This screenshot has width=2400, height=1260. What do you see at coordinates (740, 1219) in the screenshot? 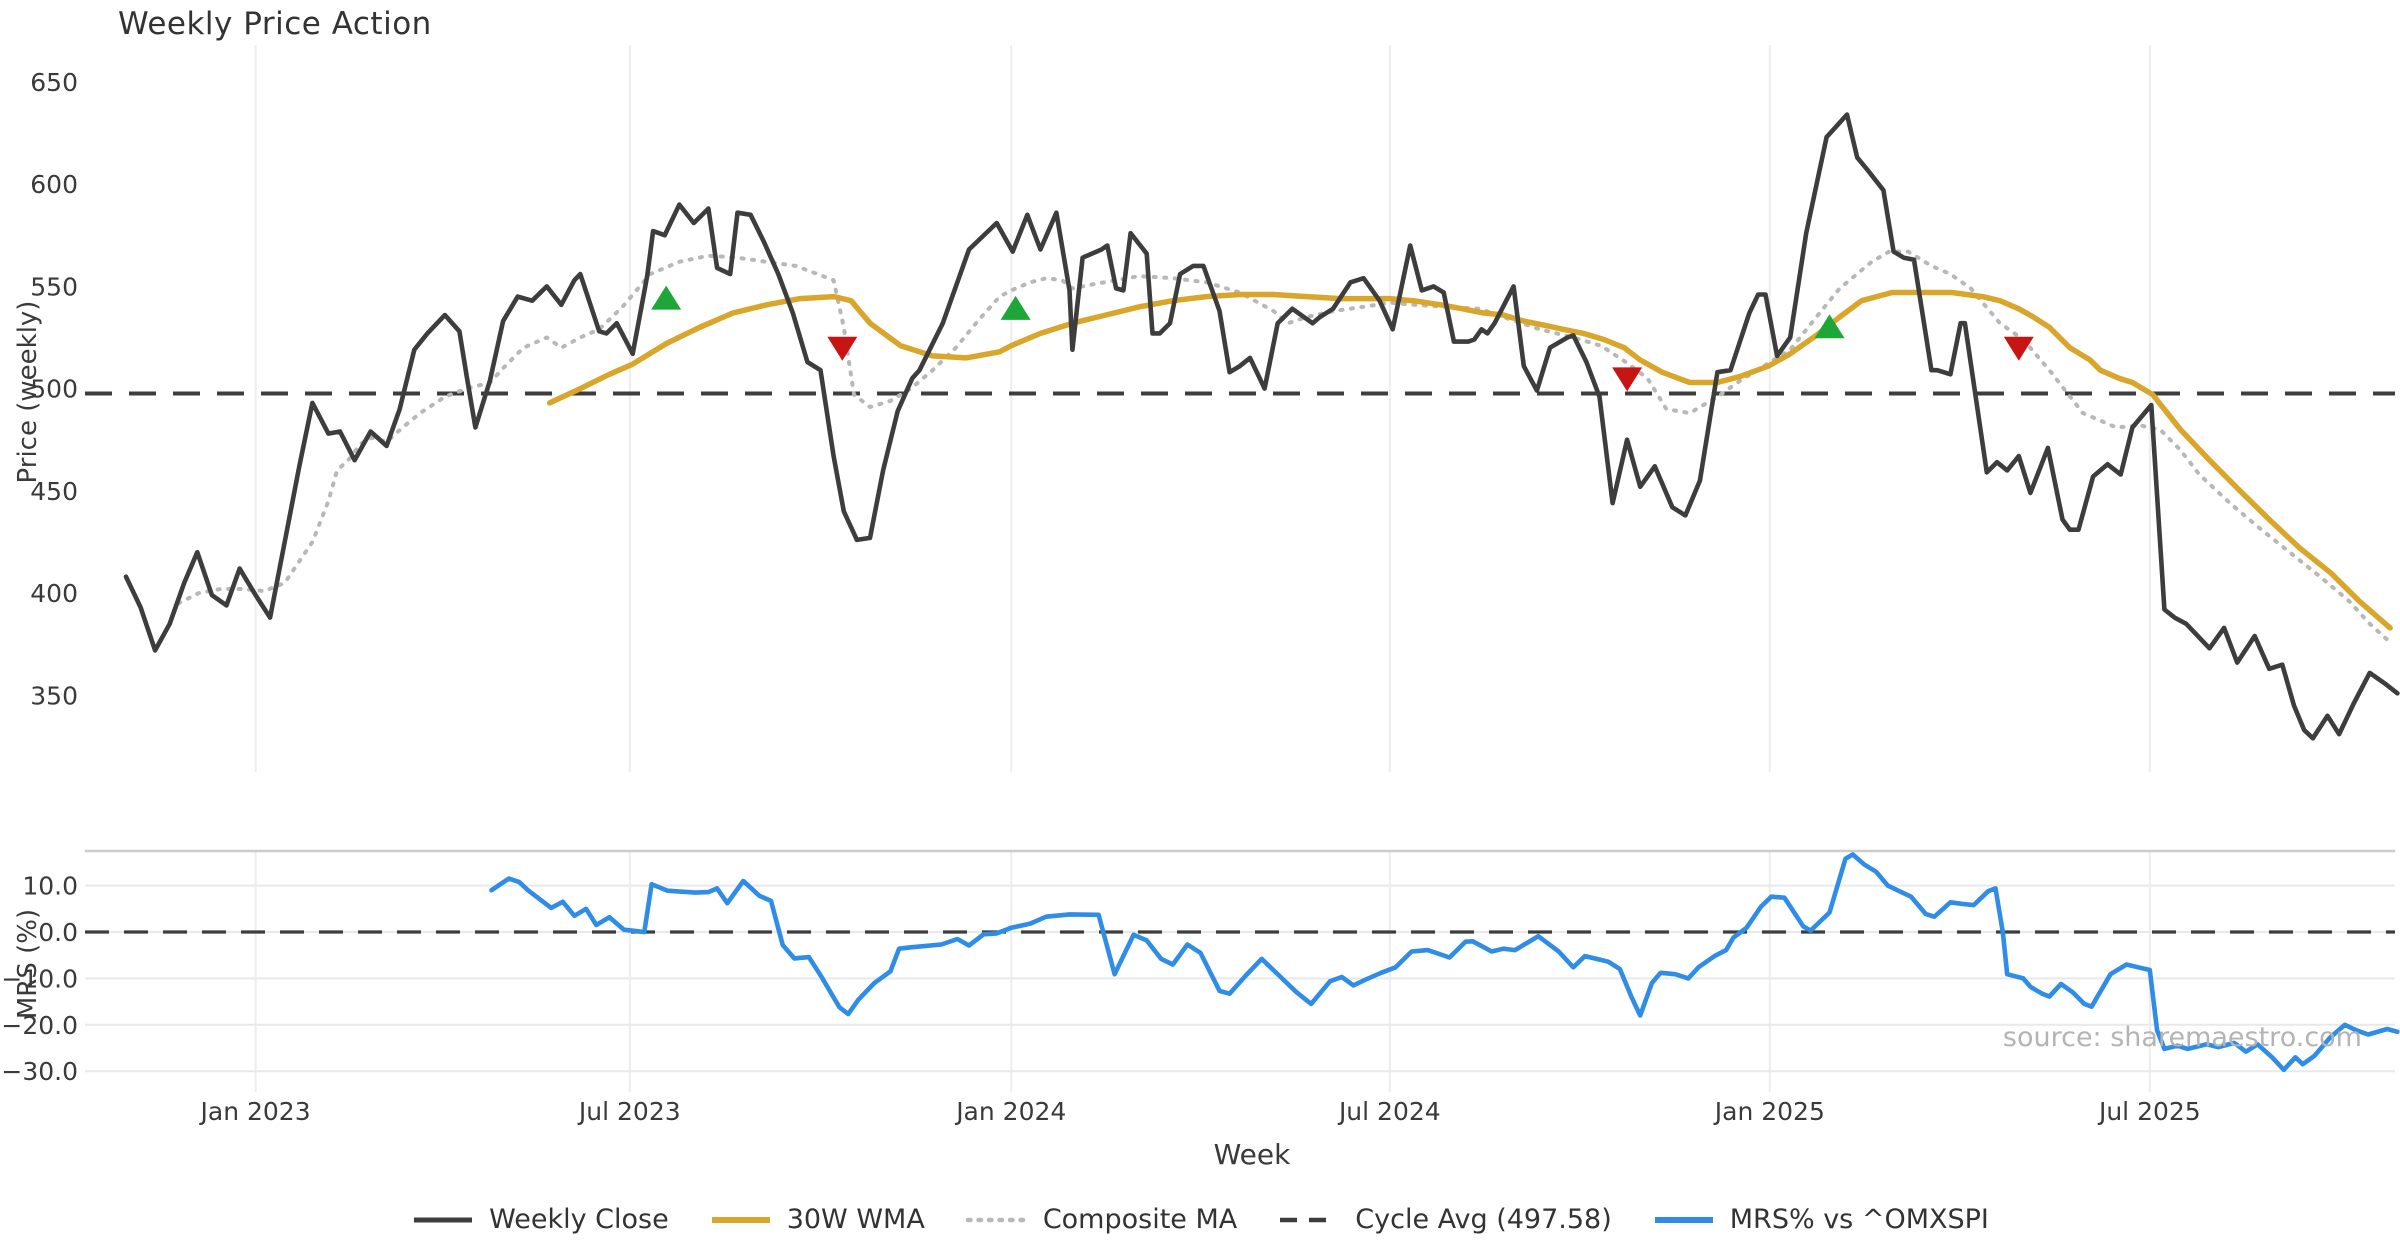
I see `wma-line-icon` at bounding box center [740, 1219].